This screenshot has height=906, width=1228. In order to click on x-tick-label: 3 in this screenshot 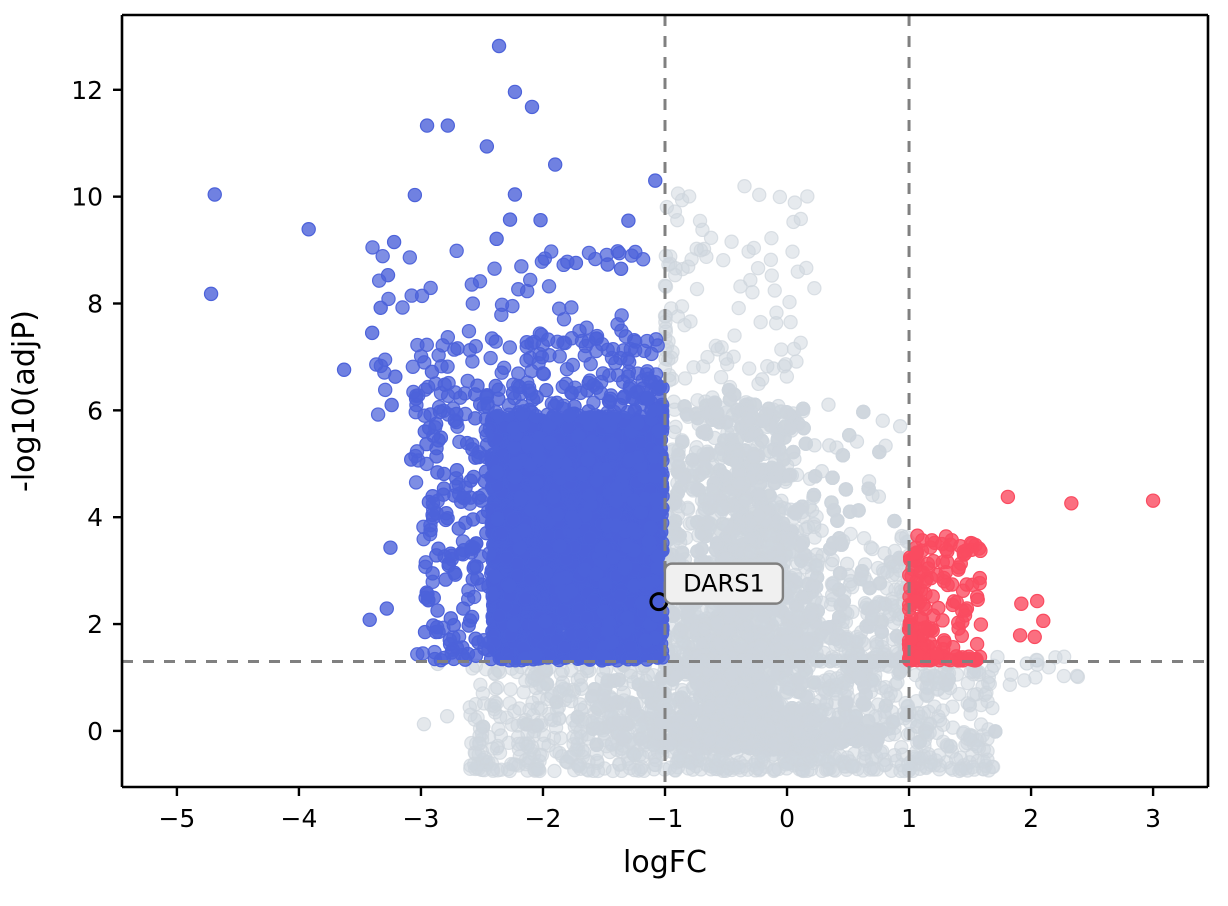, I will do `click(1153, 818)`.